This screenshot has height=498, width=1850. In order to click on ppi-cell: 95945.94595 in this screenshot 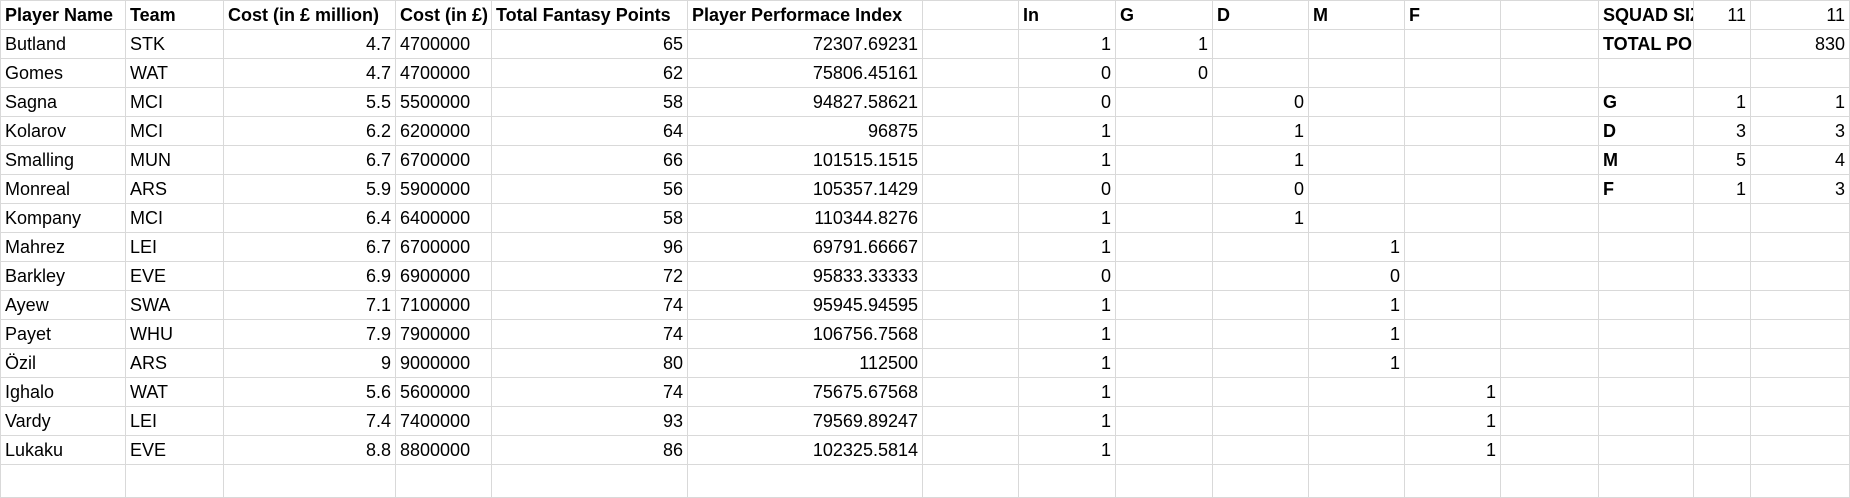, I will do `click(805, 305)`.